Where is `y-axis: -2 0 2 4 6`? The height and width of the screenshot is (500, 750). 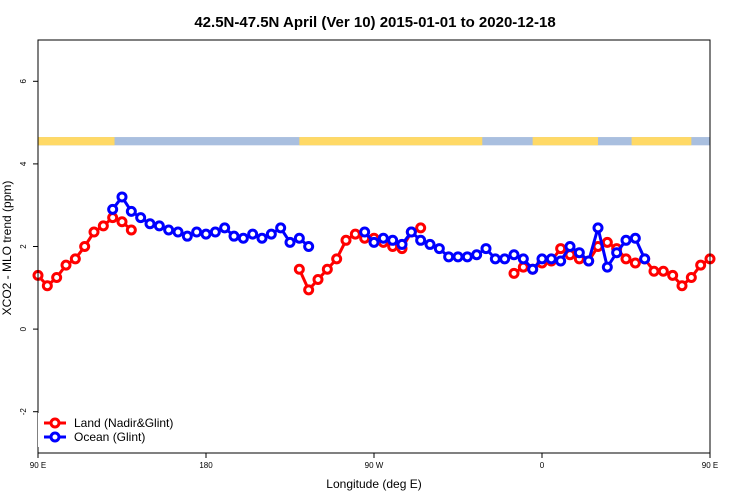
y-axis: -2 0 2 4 6 is located at coordinates (28, 247).